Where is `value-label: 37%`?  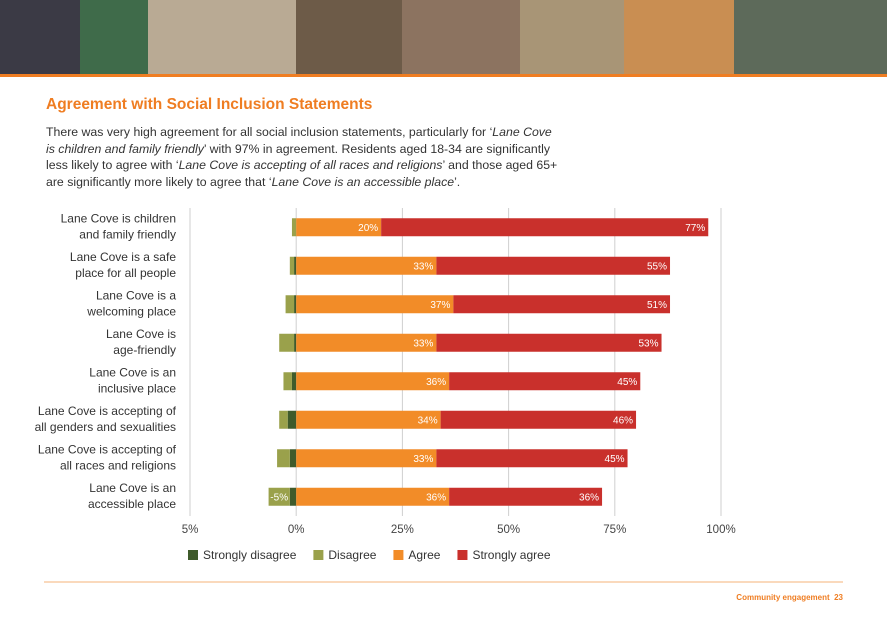 value-label: 37% is located at coordinates (440, 305).